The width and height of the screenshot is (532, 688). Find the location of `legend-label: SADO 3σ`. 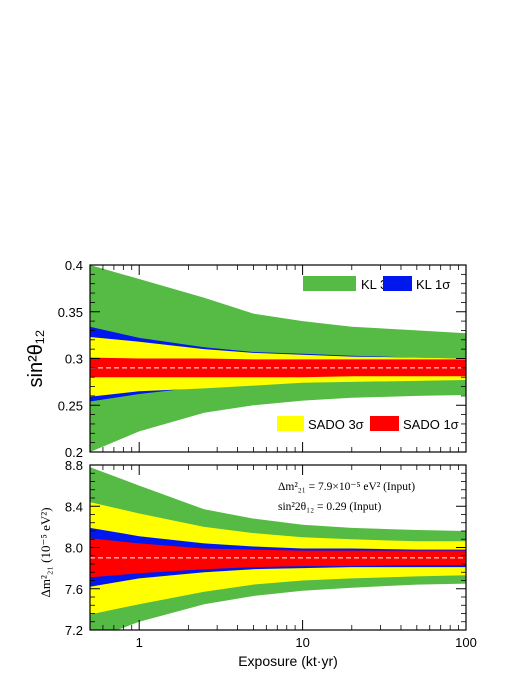

legend-label: SADO 3σ is located at coordinates (336, 424).